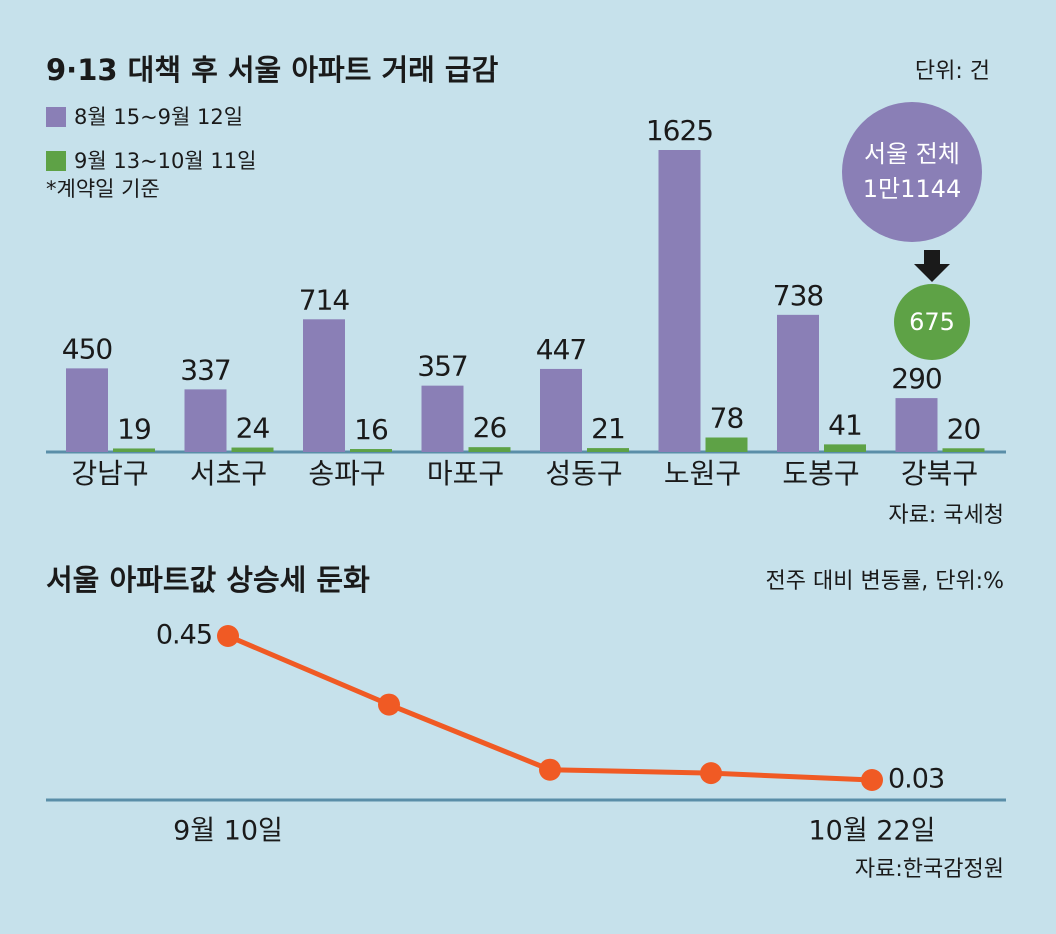 The image size is (1056, 934). What do you see at coordinates (346, 473) in the screenshot?
I see `category-label: 송파구` at bounding box center [346, 473].